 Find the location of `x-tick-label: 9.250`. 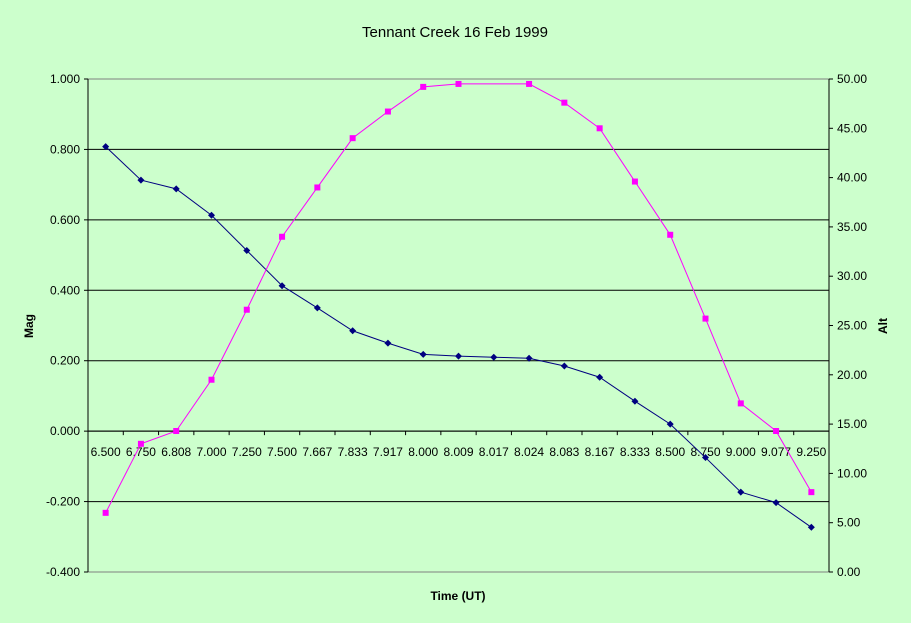

x-tick-label: 9.250 is located at coordinates (811, 452).